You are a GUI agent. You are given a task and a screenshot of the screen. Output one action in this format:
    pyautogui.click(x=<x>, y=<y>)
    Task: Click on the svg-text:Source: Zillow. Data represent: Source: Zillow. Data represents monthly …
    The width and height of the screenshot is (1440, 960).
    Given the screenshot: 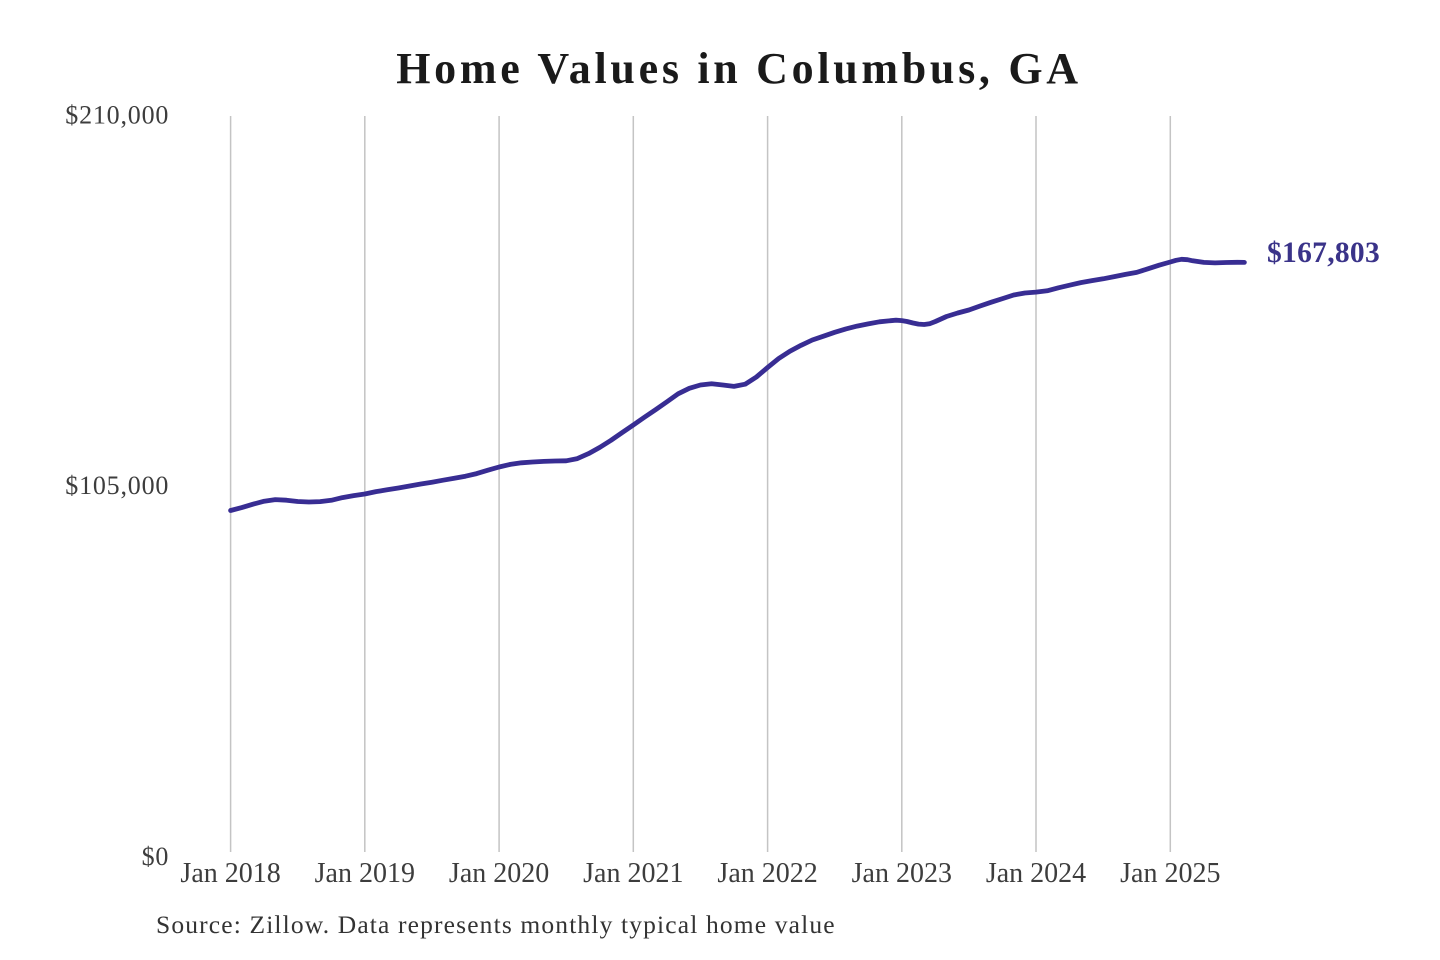 What is the action you would take?
    pyautogui.click(x=496, y=924)
    